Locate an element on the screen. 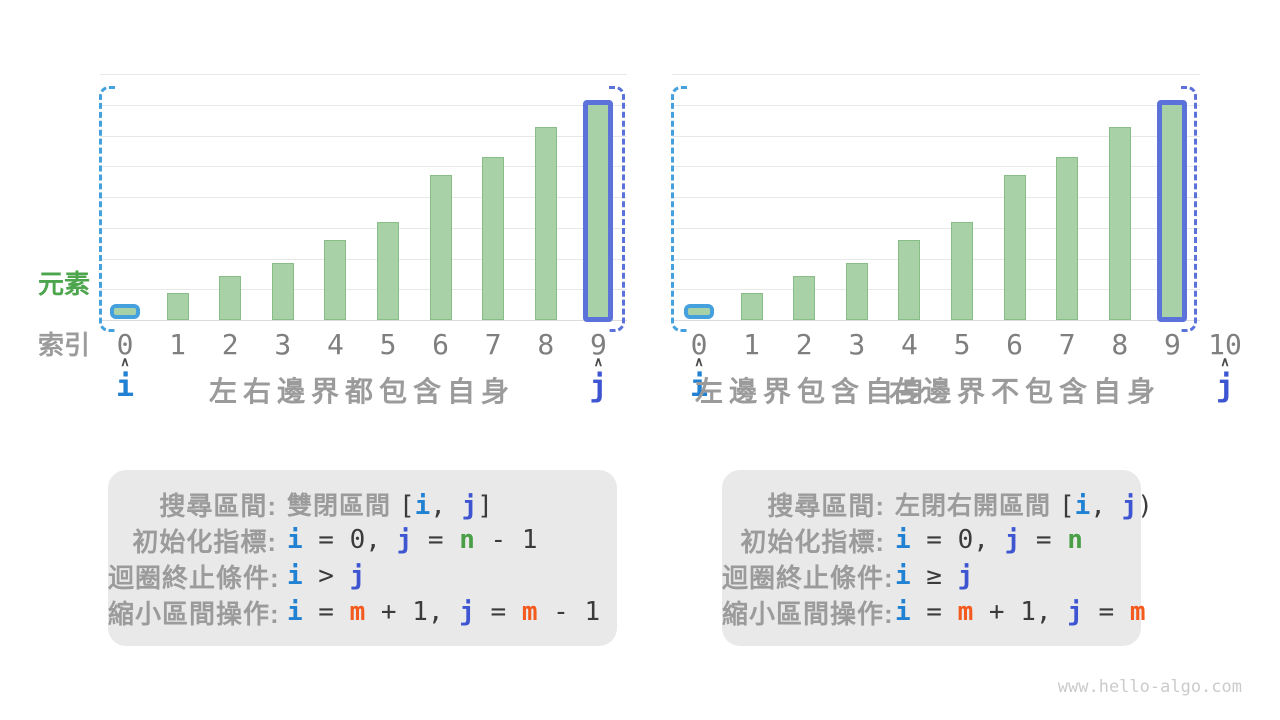 This screenshot has width=1280, height=720. index-label: 9 is located at coordinates (1172, 344).